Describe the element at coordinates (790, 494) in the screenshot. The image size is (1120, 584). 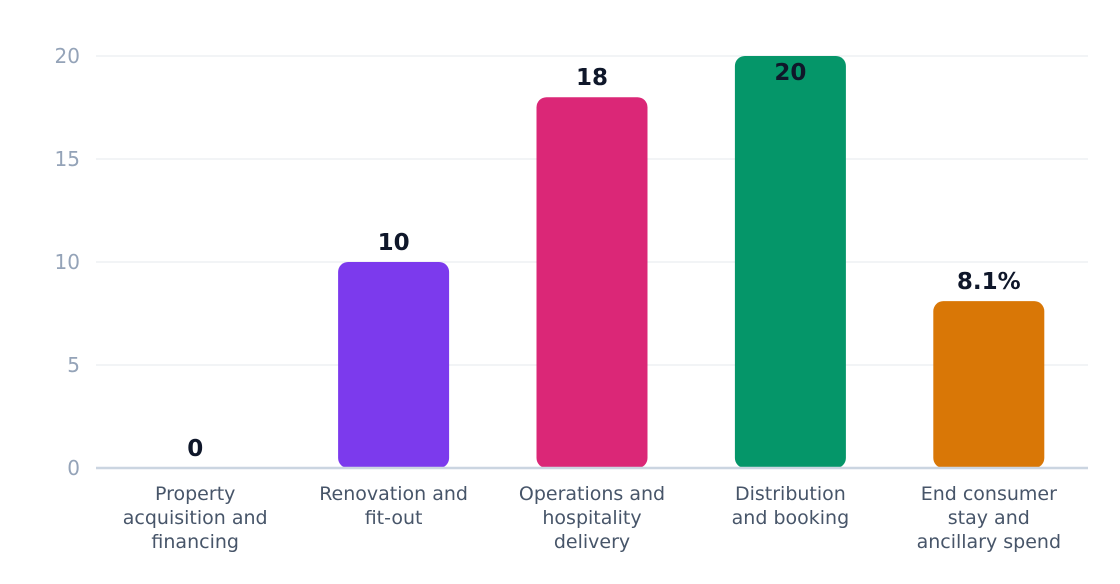
I see `x-tick-label-line: Distribution` at that location.